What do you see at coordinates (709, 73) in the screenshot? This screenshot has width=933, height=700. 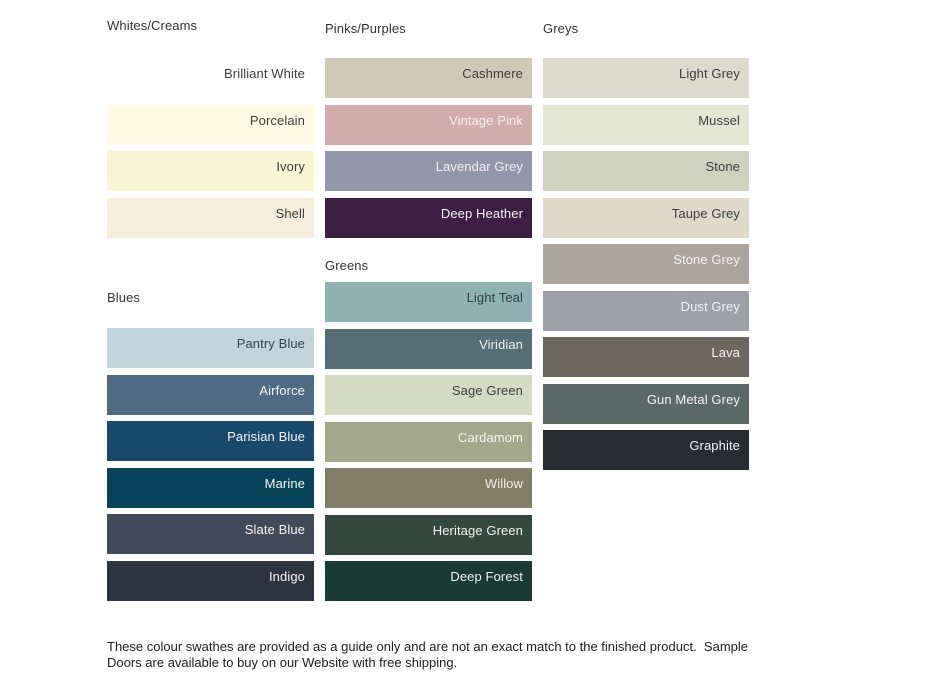 I see `swatch-label: Light Grey` at bounding box center [709, 73].